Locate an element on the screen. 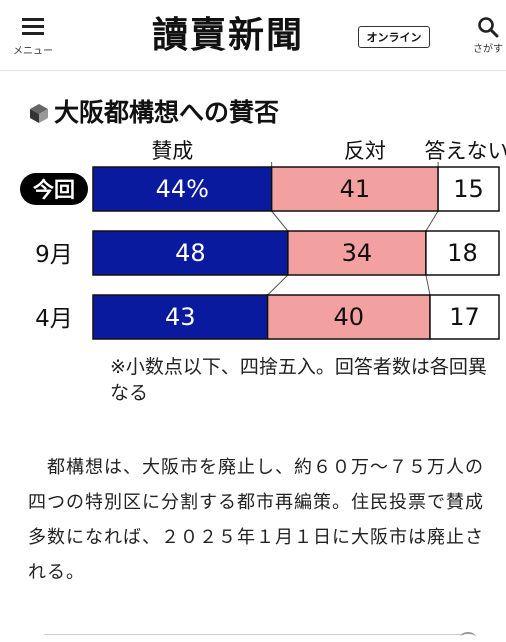  site-header: メニュー 讀賣新聞 オンライン さがす is located at coordinates (253, 35).